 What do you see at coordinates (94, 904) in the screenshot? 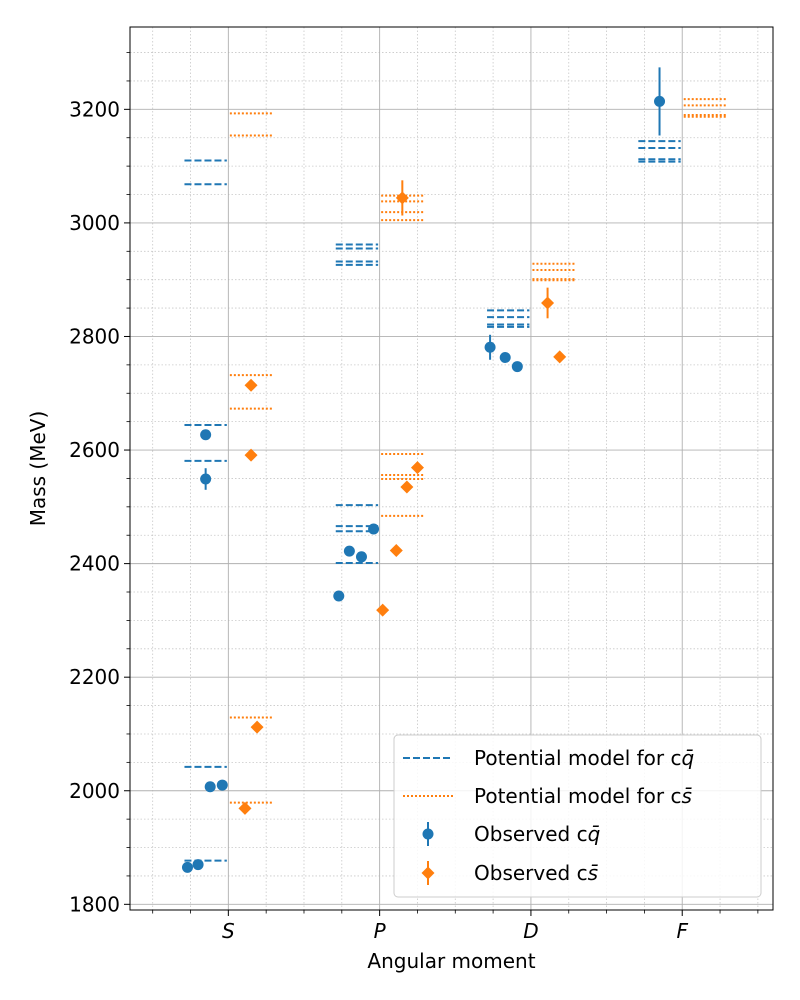
I see `y-tick-label: 1800` at bounding box center [94, 904].